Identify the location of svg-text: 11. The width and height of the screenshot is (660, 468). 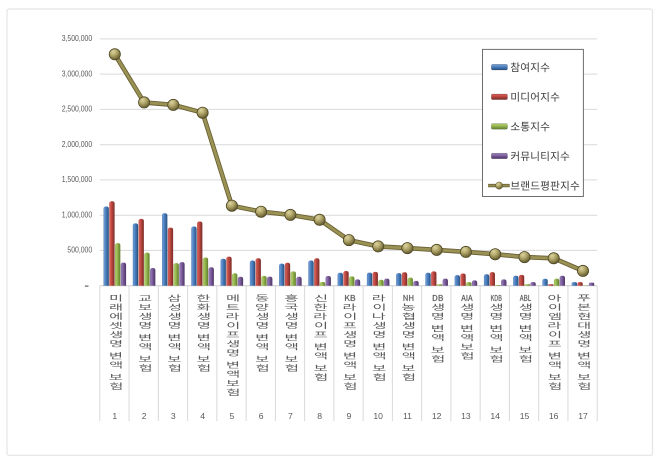
(407, 416).